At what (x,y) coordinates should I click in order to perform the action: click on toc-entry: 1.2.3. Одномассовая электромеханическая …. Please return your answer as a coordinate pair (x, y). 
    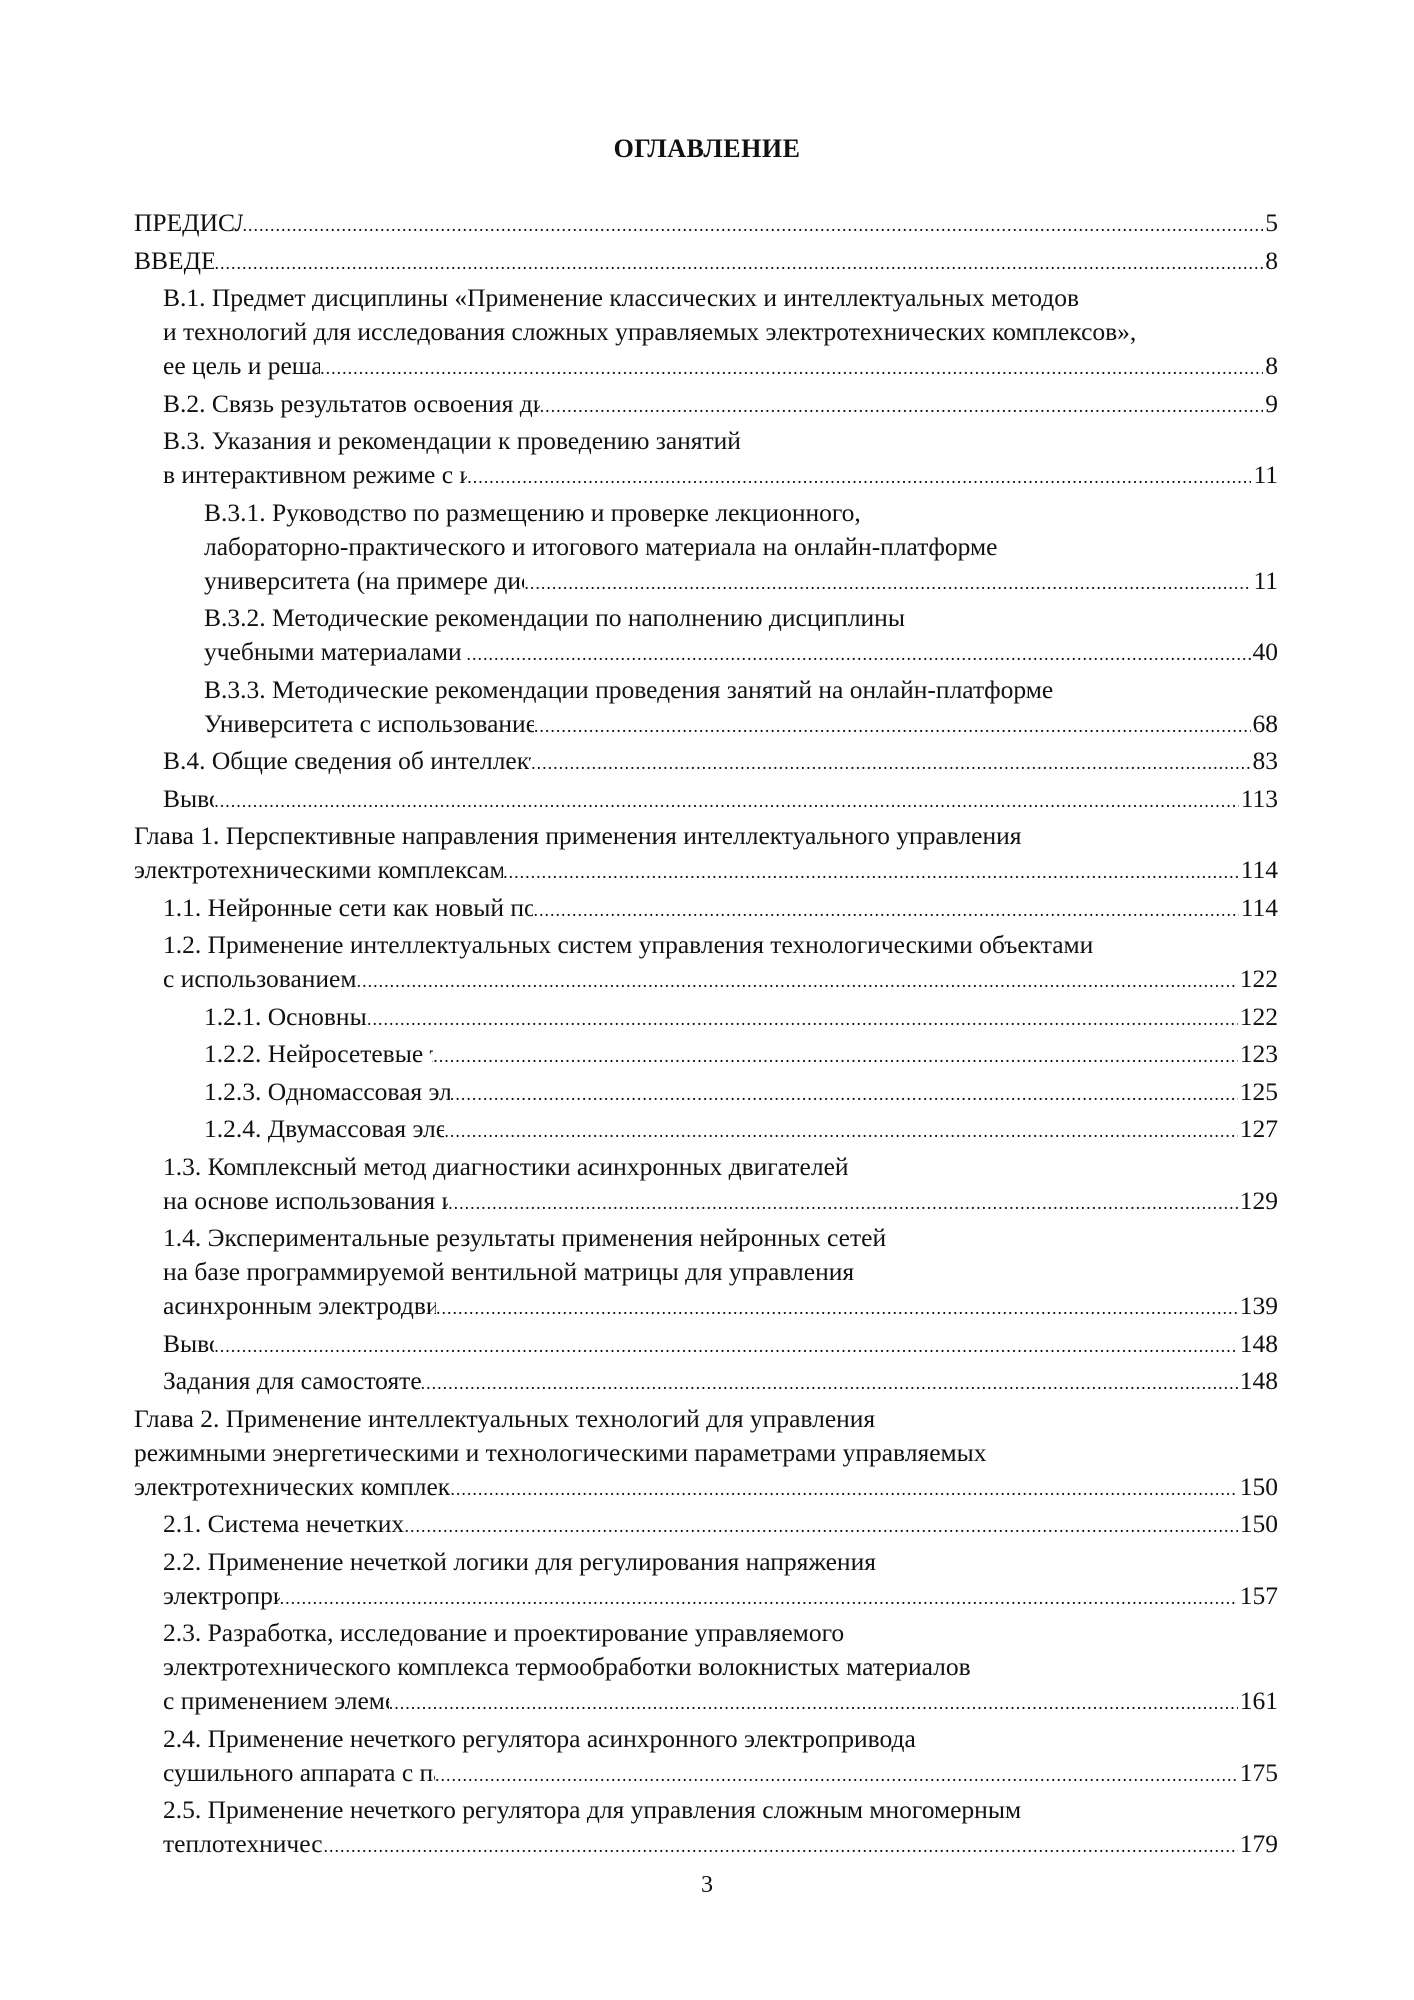
    Looking at the image, I should click on (706, 1092).